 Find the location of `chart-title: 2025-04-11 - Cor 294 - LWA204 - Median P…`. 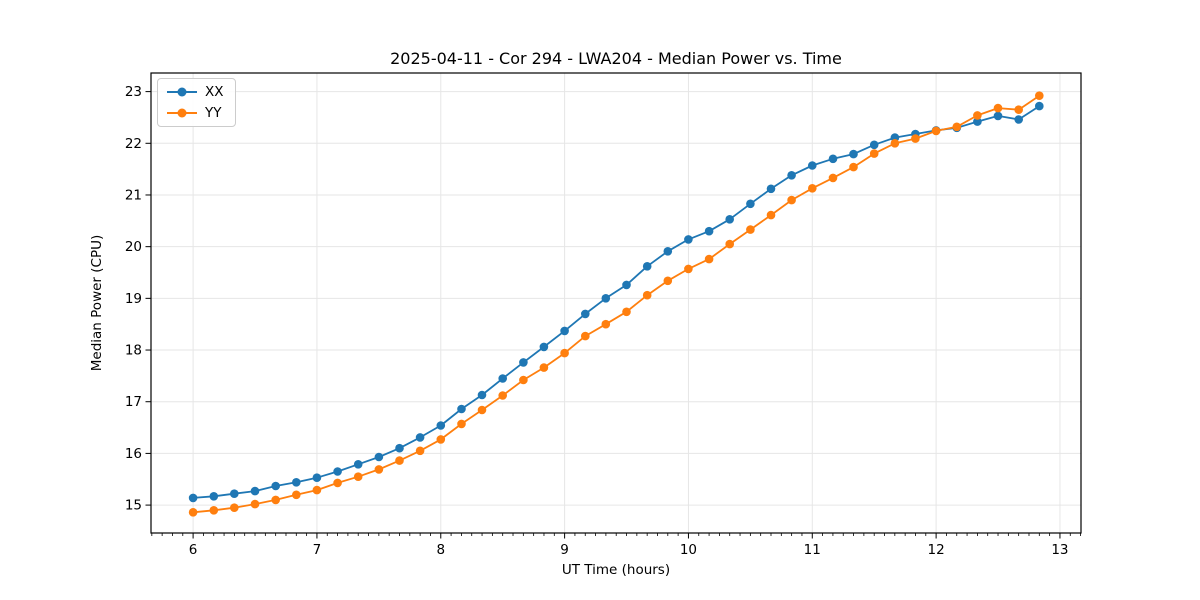

chart-title: 2025-04-11 - Cor 294 - LWA204 - Median P… is located at coordinates (616, 58).